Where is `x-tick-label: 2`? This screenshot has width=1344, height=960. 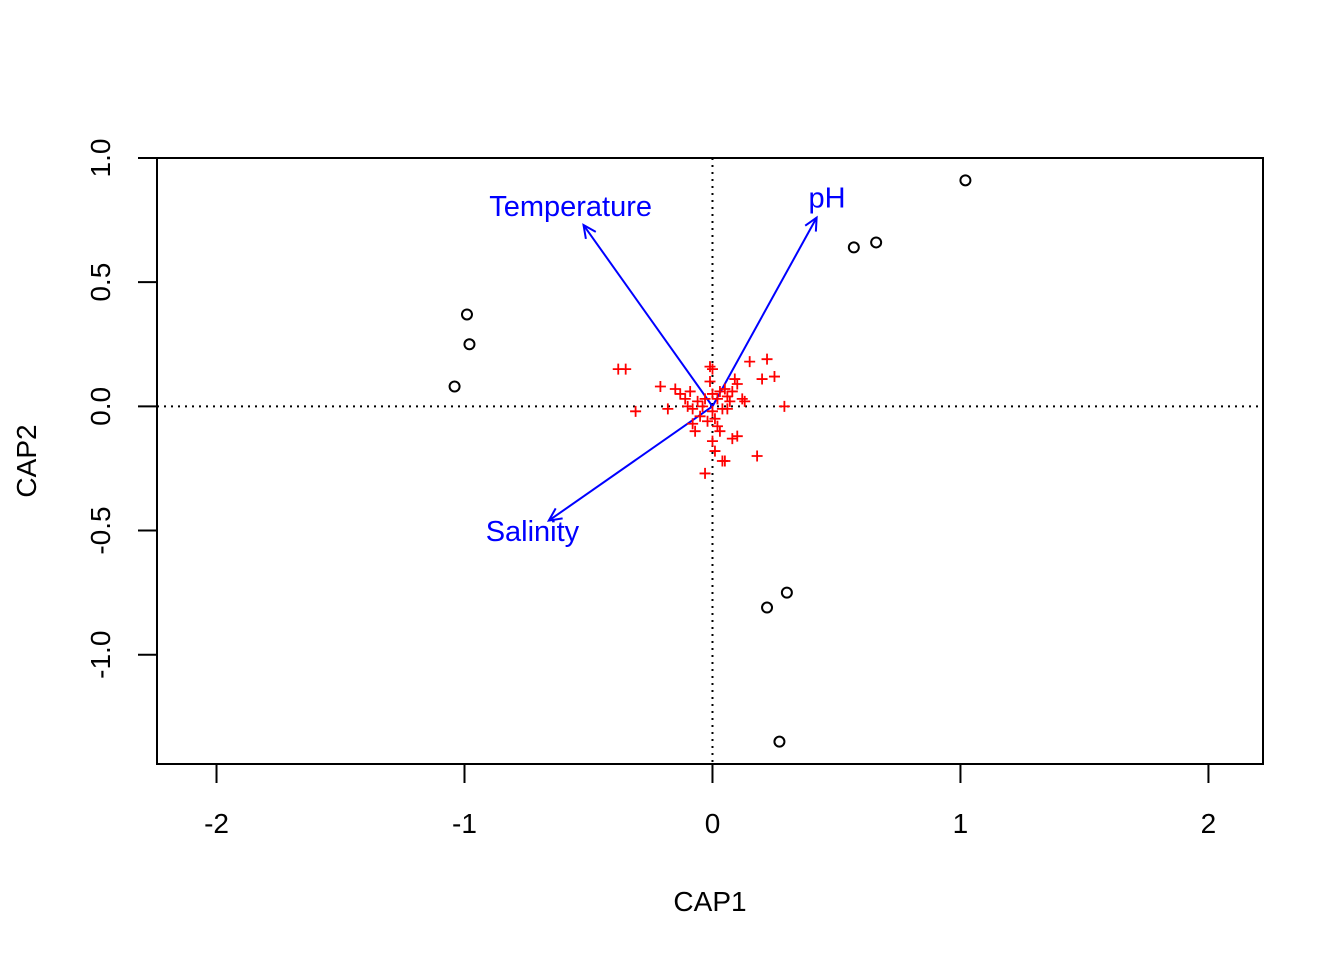 x-tick-label: 2 is located at coordinates (1209, 823).